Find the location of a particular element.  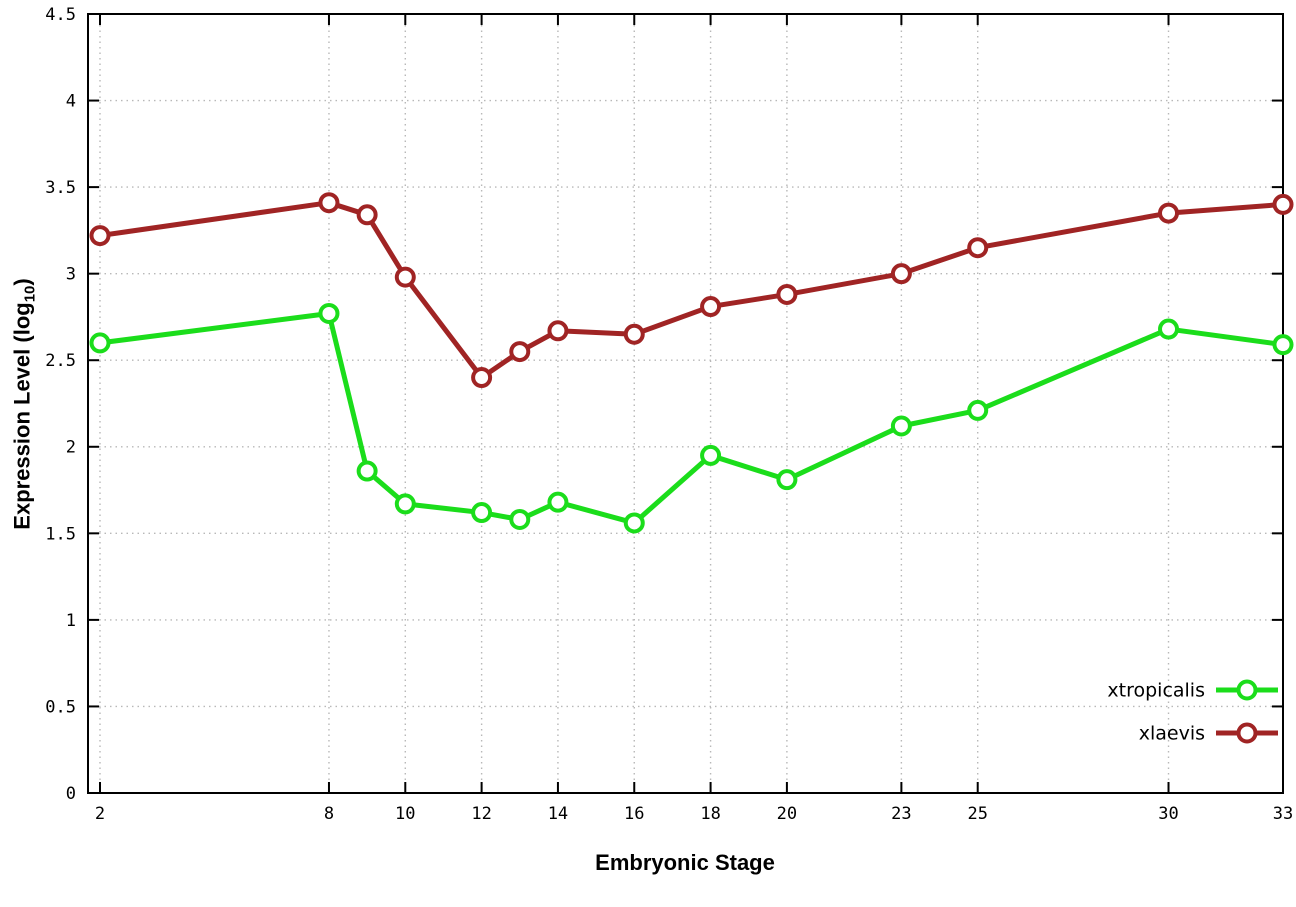

legend-label-xlaevis: xlaevis is located at coordinates (1172, 734).